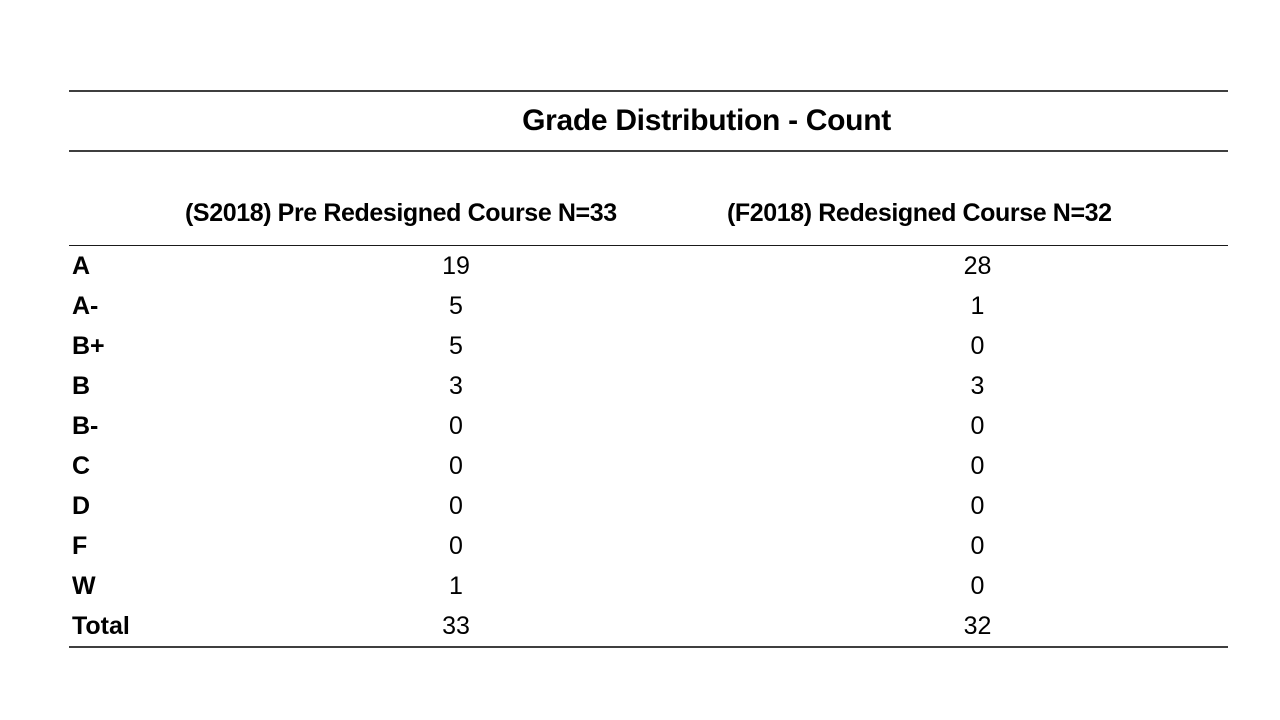  What do you see at coordinates (648, 626) in the screenshot?
I see `table-row-total: Total 33 32` at bounding box center [648, 626].